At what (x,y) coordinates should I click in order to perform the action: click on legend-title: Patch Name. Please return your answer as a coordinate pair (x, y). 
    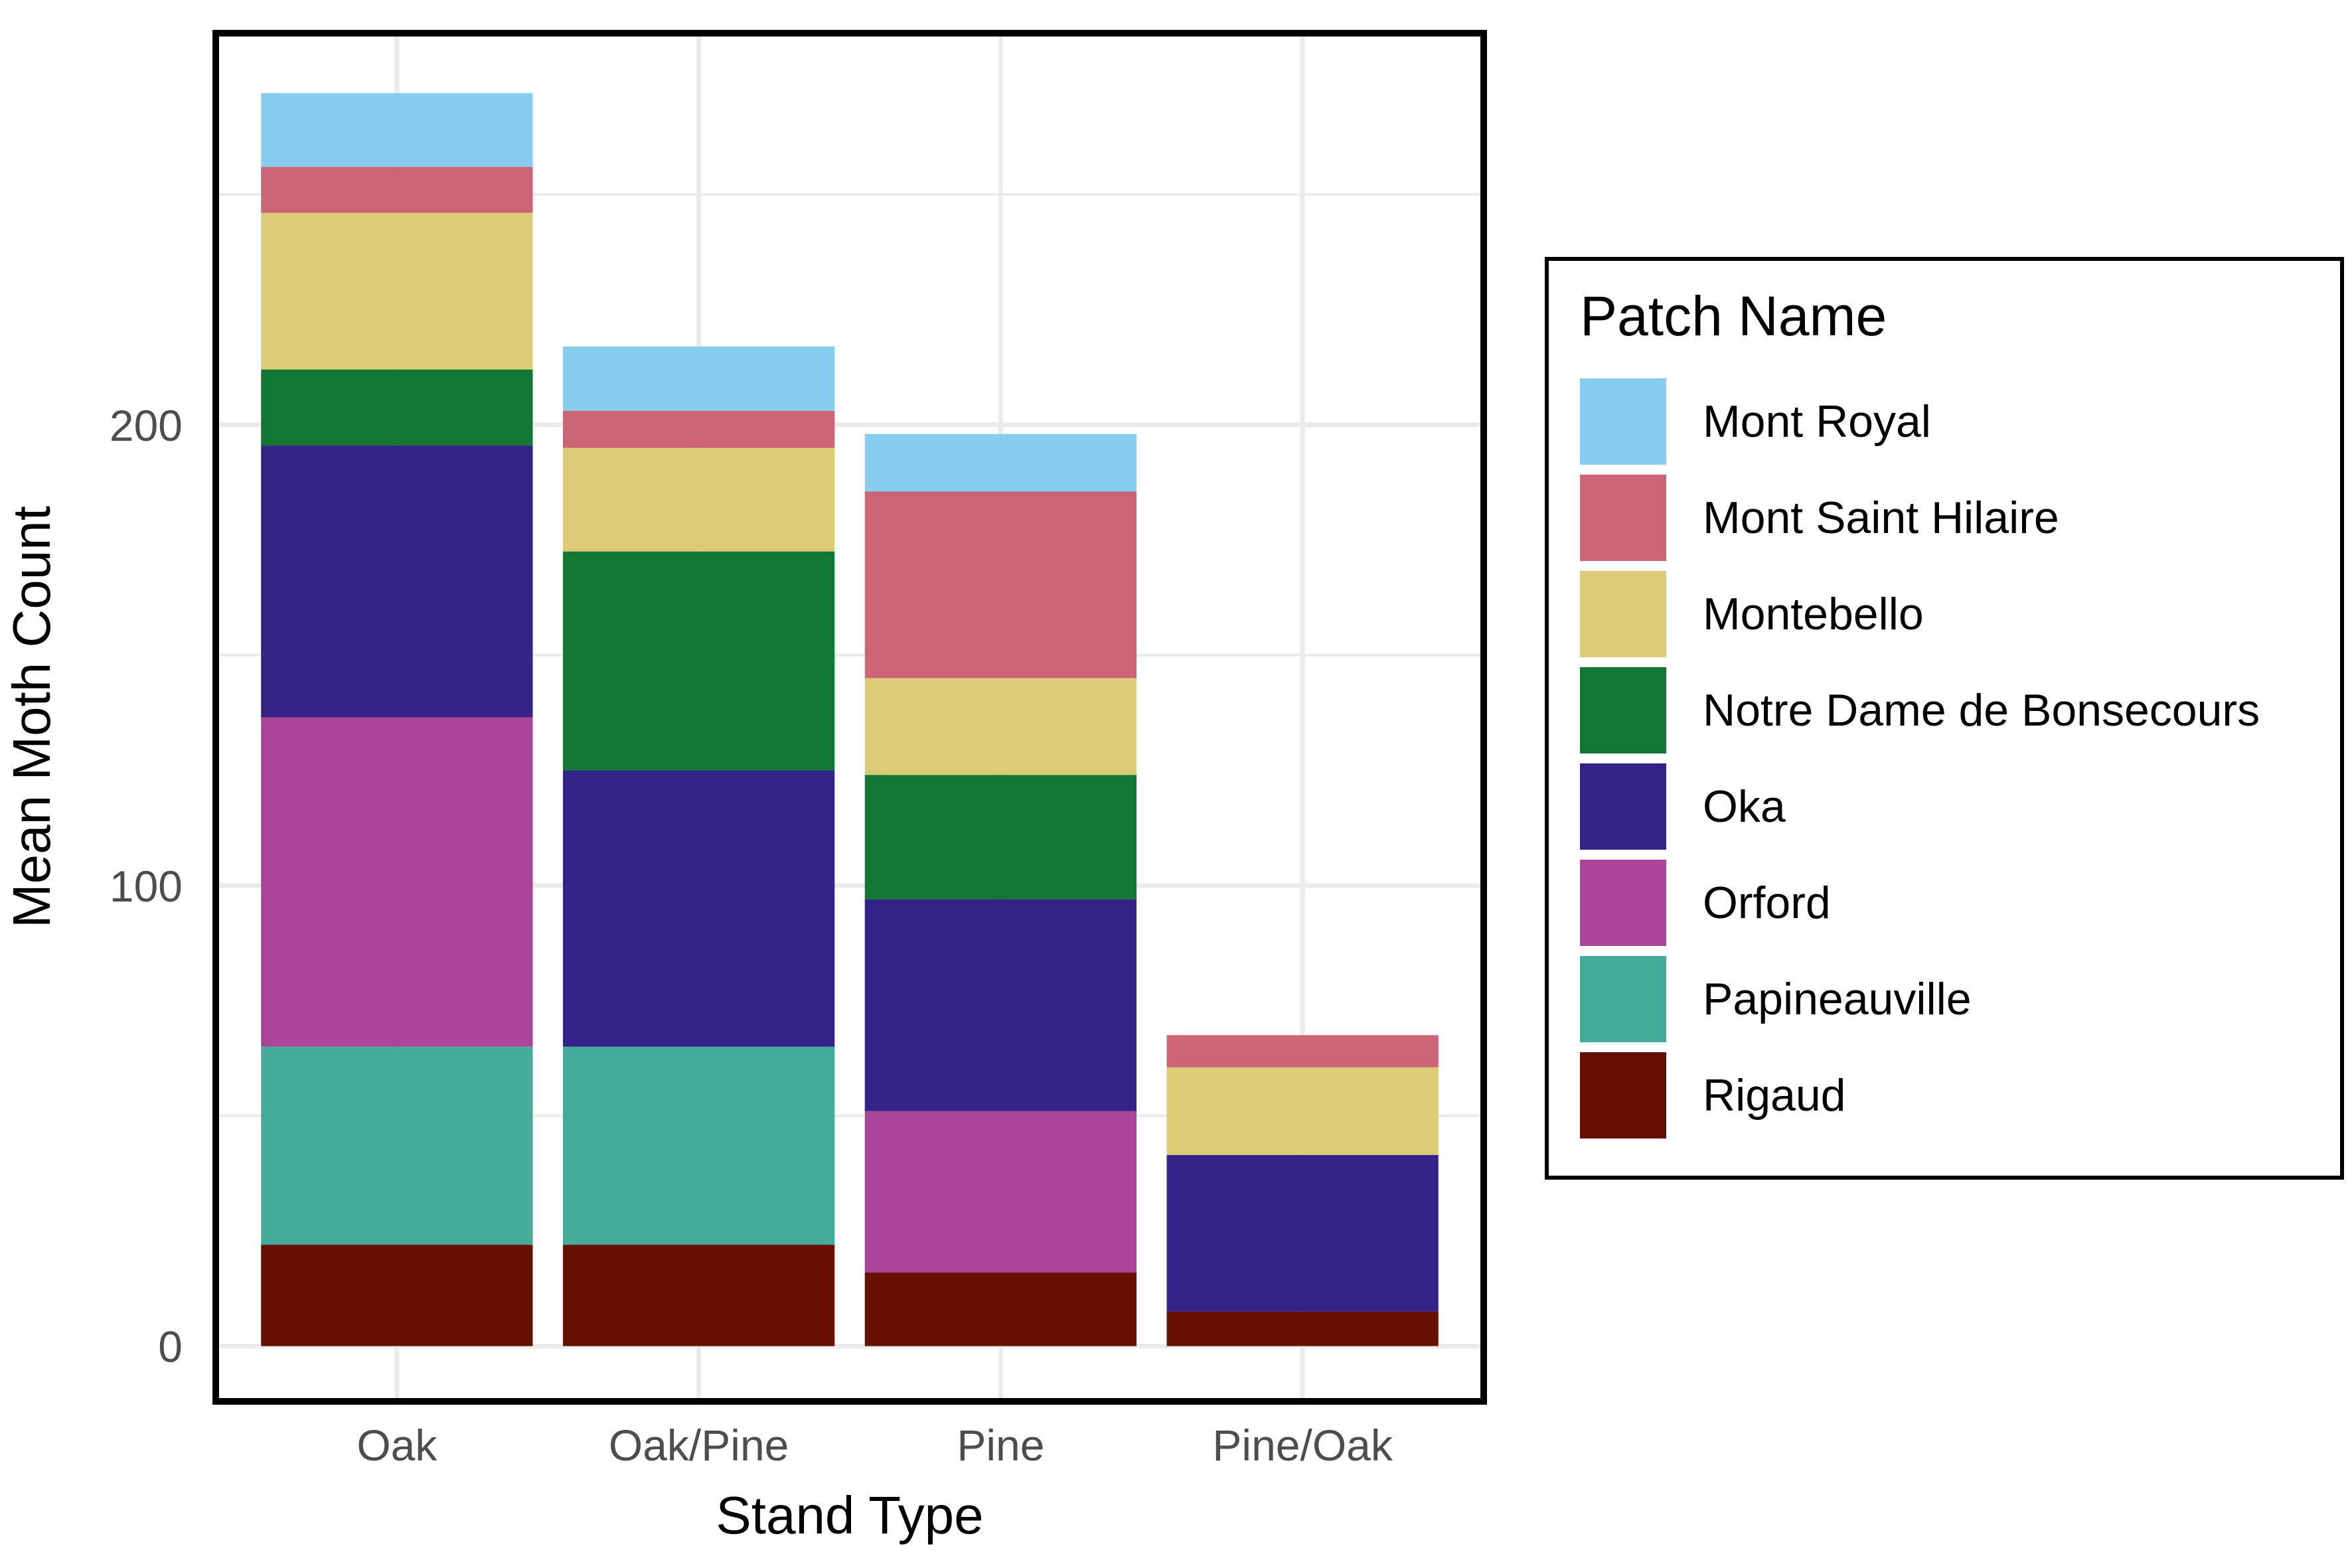
    Looking at the image, I should click on (1733, 316).